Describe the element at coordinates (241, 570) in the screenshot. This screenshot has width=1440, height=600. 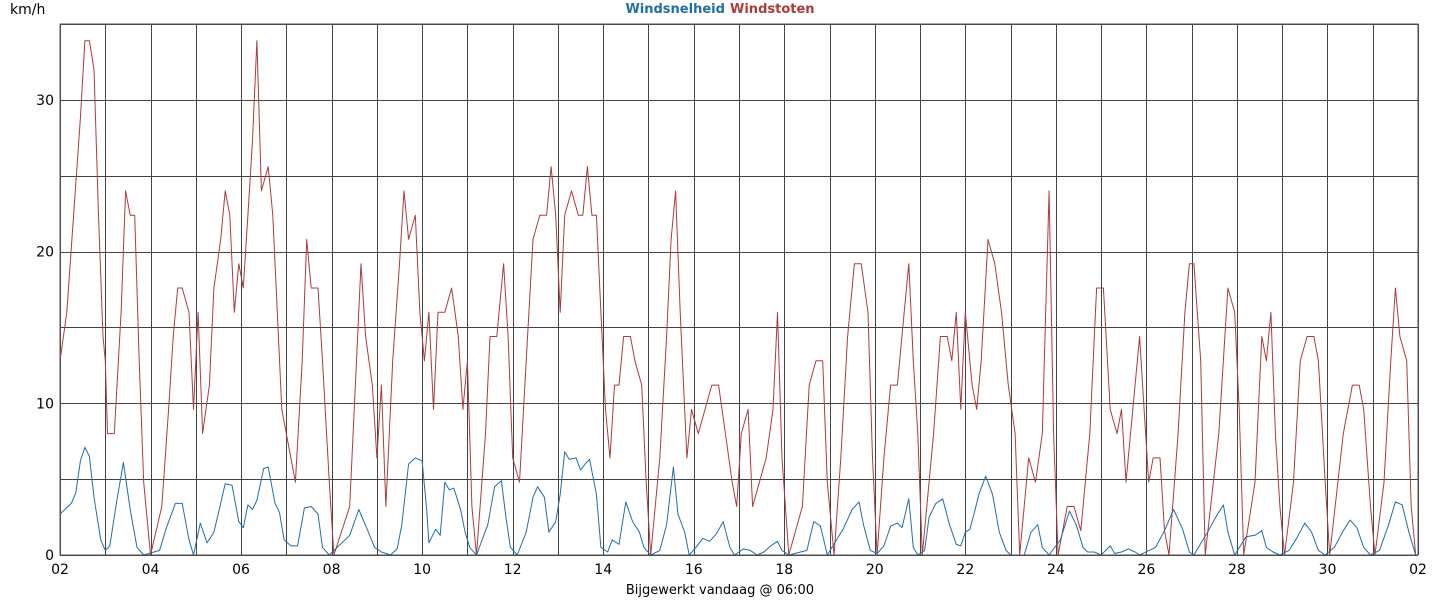
I see `x-tick-label: 06` at that location.